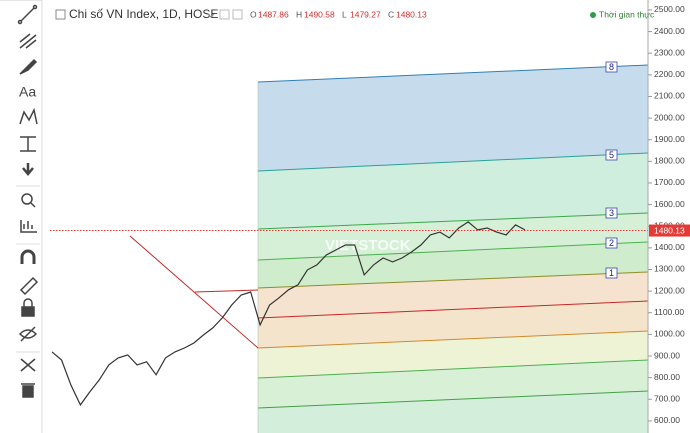 The image size is (690, 433). What do you see at coordinates (391, 14) in the screenshot?
I see `ohlc-key: C` at bounding box center [391, 14].